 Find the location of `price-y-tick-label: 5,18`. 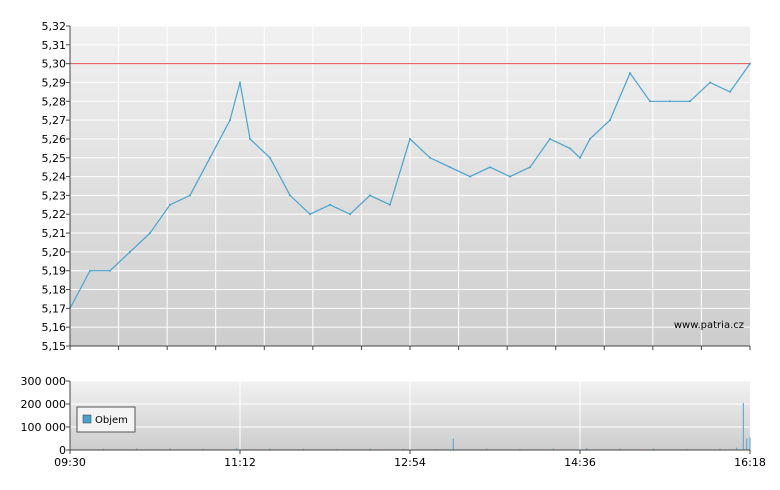

price-y-tick-label: 5,18 is located at coordinates (54, 290).